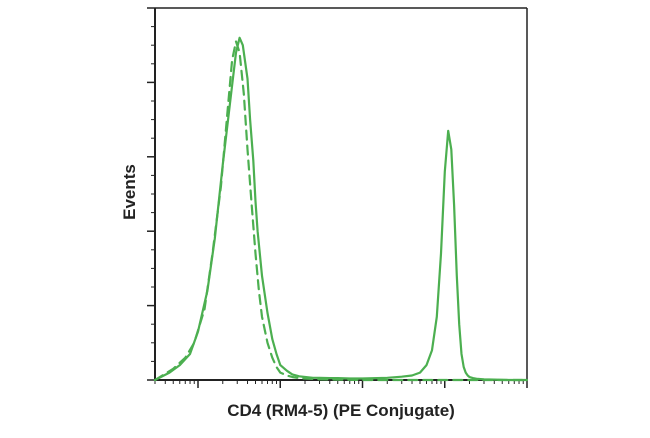  Describe the element at coordinates (341, 410) in the screenshot. I see `x-axis-label: CD4 (RM4-5) (PE Conjugate)` at that location.